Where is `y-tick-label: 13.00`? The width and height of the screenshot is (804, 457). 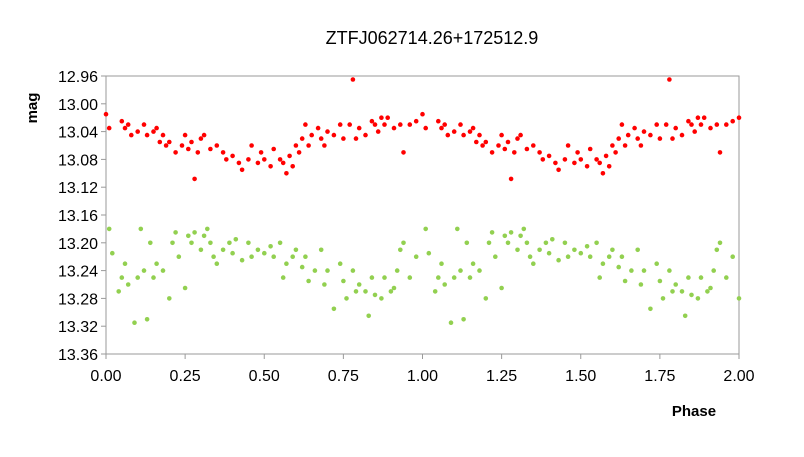
y-tick-label: 13.00 is located at coordinates (78, 105).